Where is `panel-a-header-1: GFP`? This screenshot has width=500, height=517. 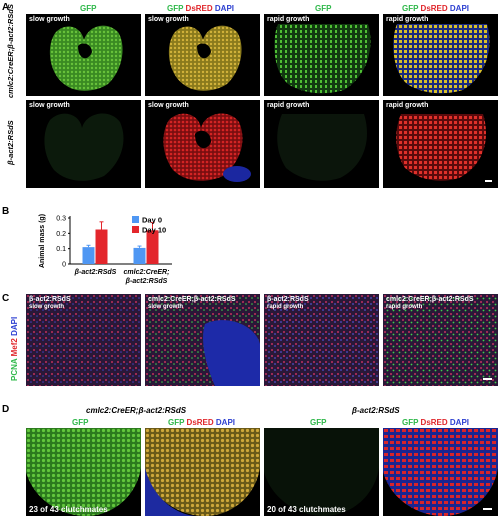 panel-a-header-1: GFP is located at coordinates (88, 8).